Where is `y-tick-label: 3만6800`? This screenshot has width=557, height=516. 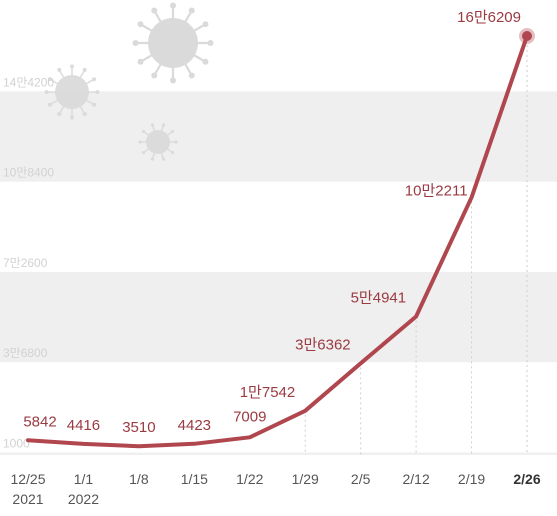
y-tick-label: 3만6800 is located at coordinates (25, 353).